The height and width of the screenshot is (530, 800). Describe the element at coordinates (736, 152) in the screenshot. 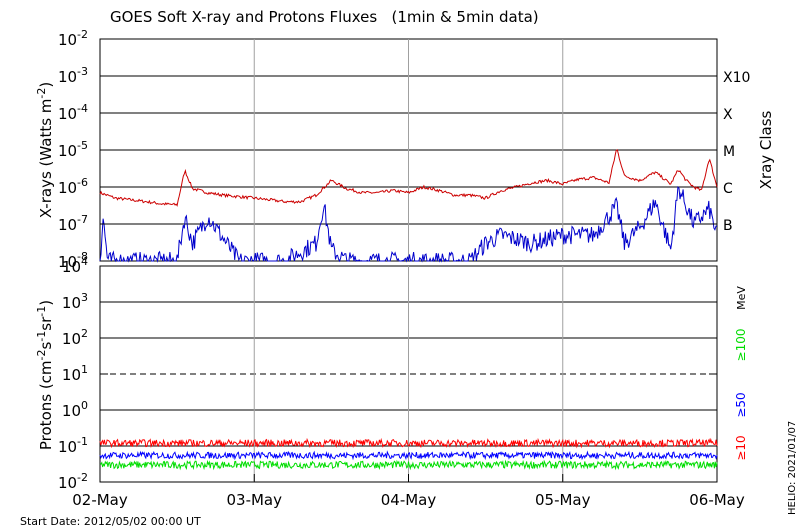

I see `xray-class-labels: B C M X X10` at that location.